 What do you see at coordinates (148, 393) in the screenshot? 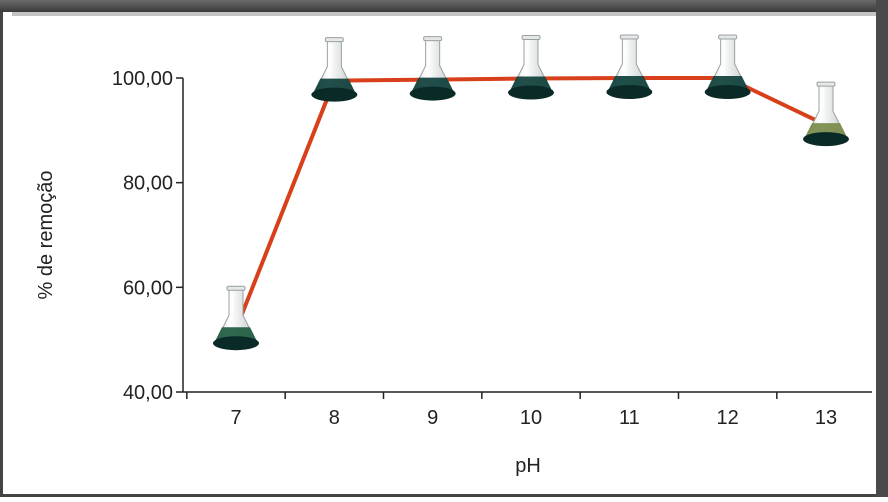
I see `y-tick-label: 40,00` at bounding box center [148, 393].